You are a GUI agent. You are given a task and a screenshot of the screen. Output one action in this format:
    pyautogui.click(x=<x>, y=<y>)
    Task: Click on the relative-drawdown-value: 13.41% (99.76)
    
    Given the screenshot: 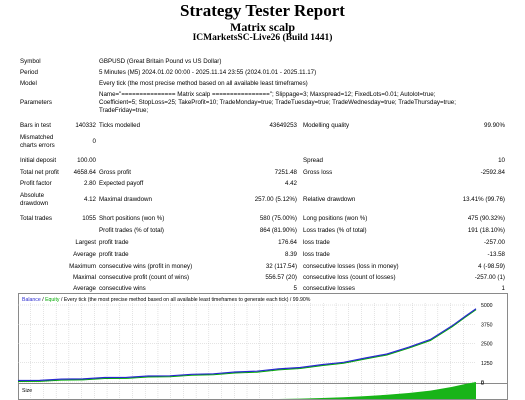 What is the action you would take?
    pyautogui.click(x=483, y=199)
    